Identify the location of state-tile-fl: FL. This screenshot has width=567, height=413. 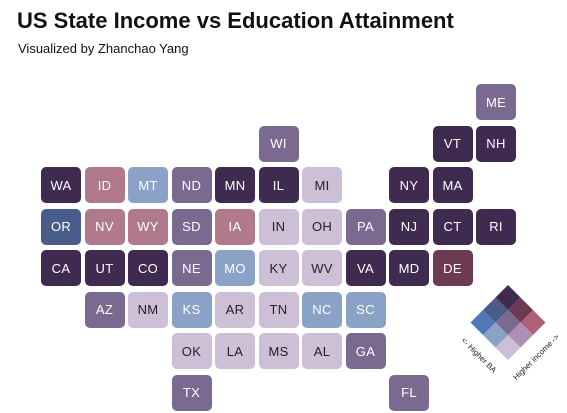
(409, 392).